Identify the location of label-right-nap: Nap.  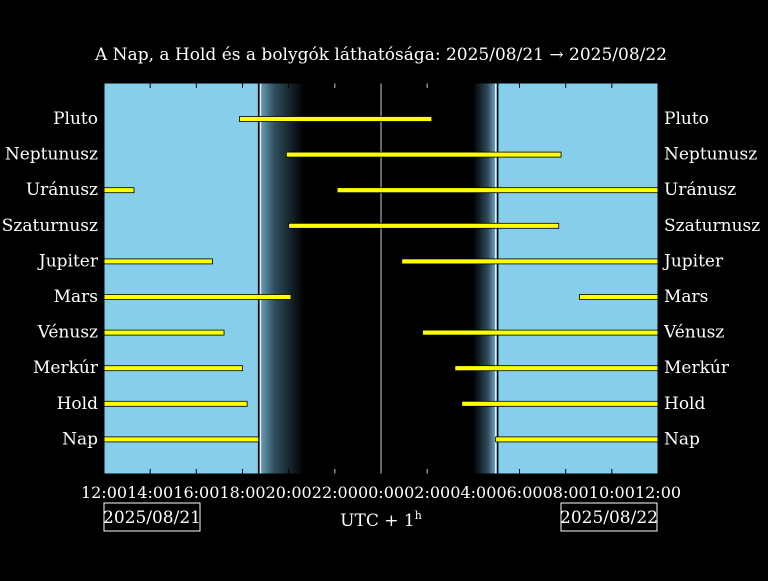
(682, 439).